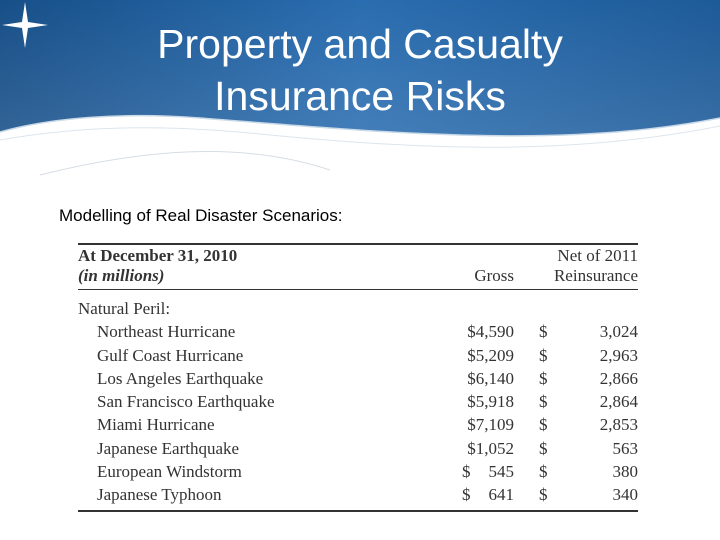  Describe the element at coordinates (490, 425) in the screenshot. I see `gross-value: $7,109` at that location.